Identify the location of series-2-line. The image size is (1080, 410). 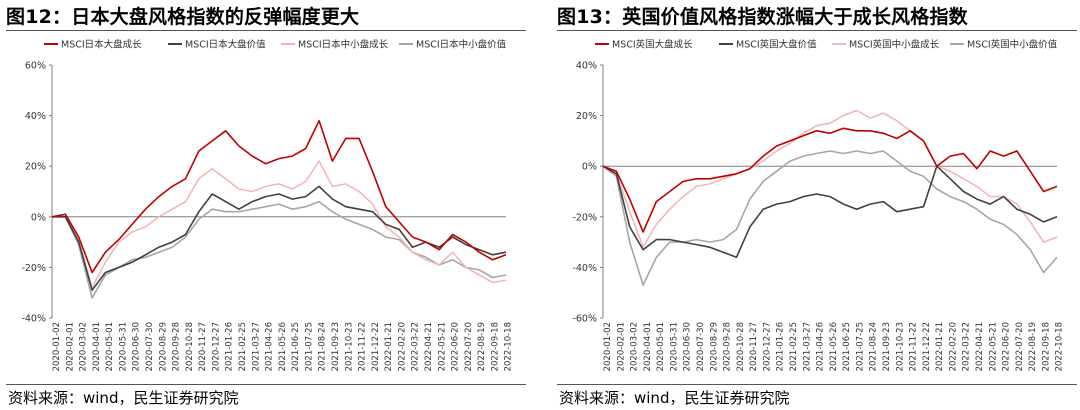
(830, 212).